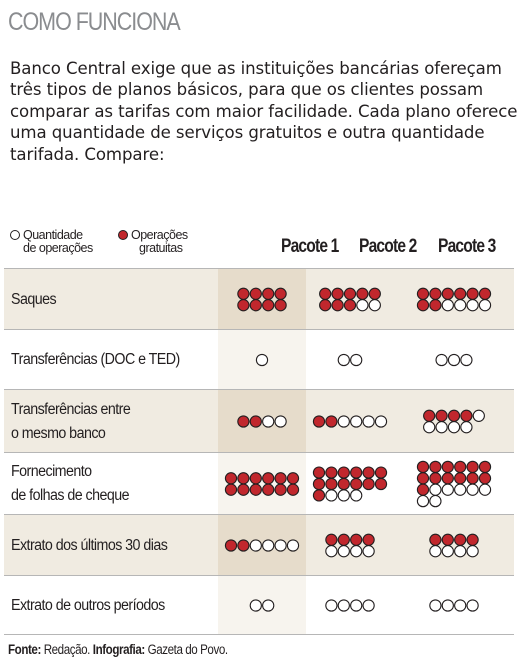 This screenshot has height=669, width=526. I want to click on table-bottom-rule, so click(259, 634).